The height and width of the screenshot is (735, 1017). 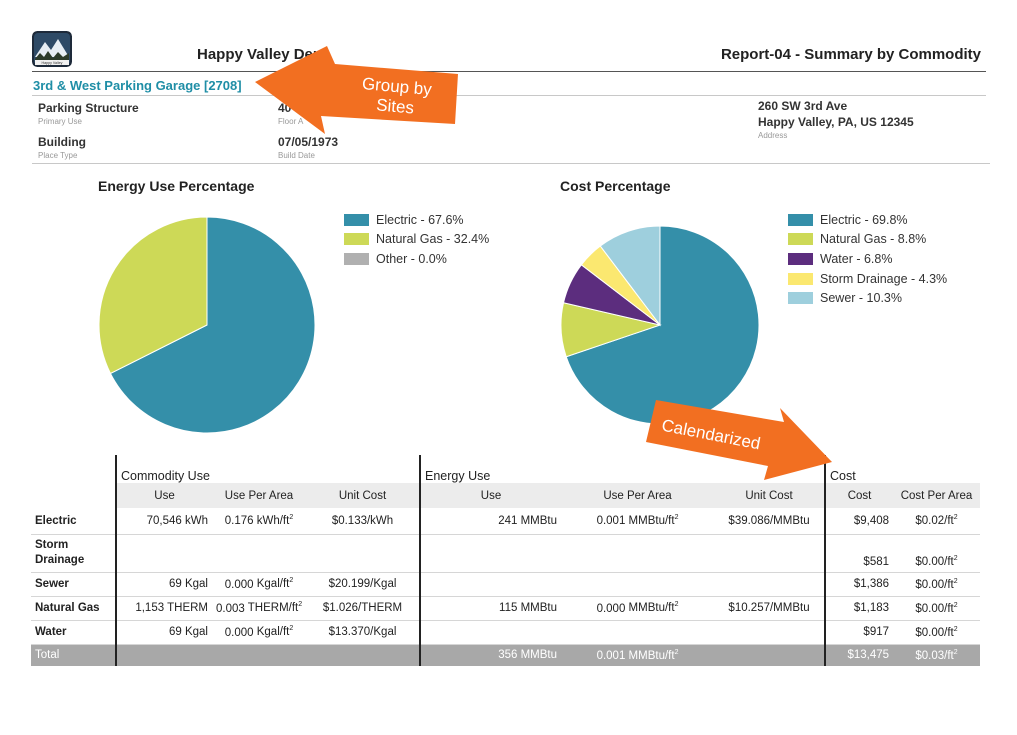 I want to click on group-energy-use: Energy Use, so click(x=567, y=469).